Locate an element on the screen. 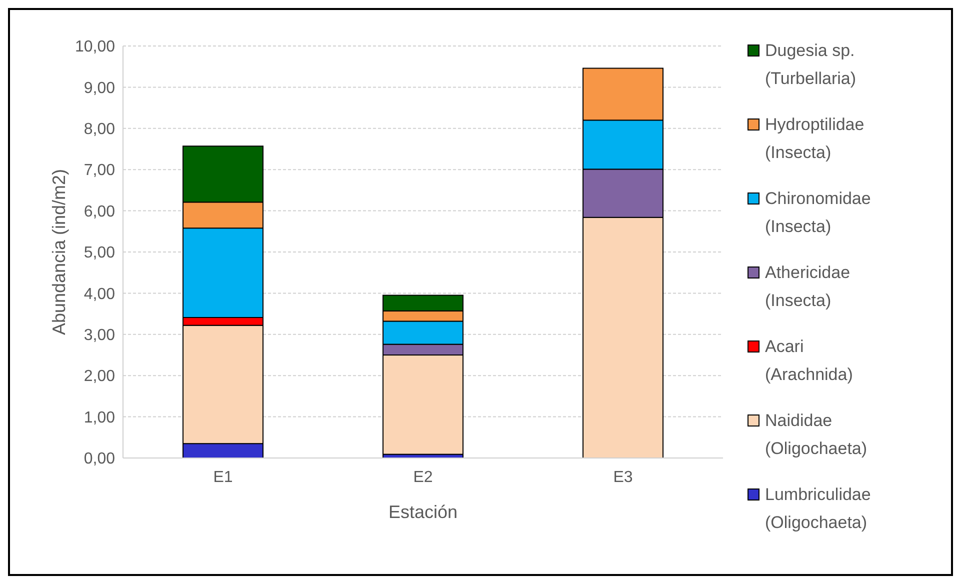 The image size is (961, 584). legend-label: Naididae (Oligochaeta) is located at coordinates (816, 434).